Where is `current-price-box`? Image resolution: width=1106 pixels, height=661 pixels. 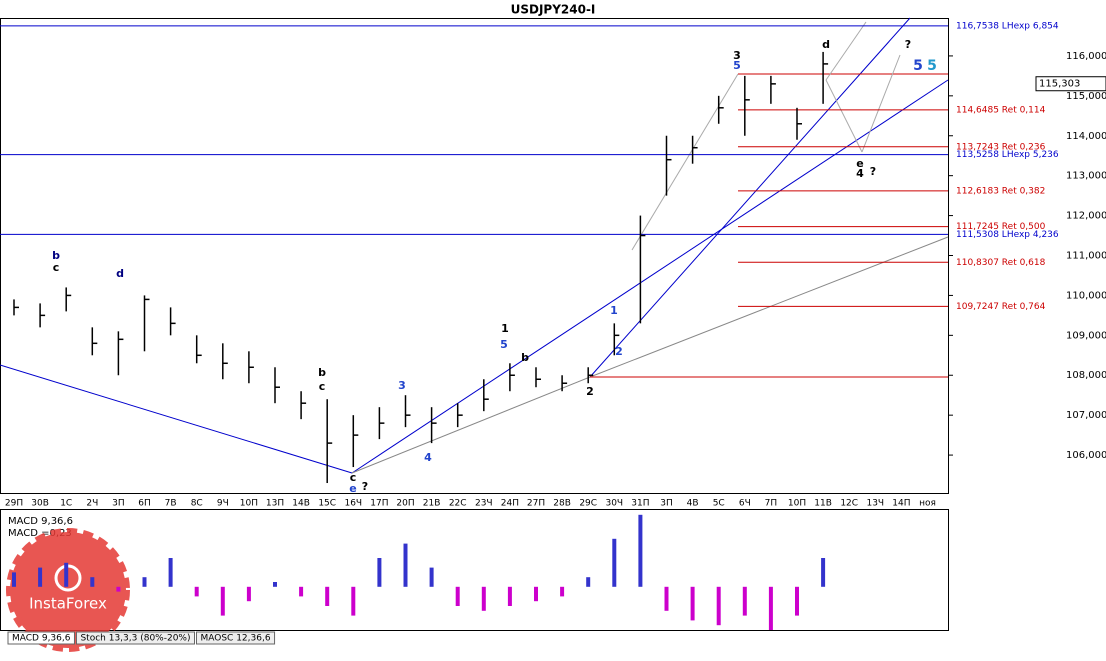
current-price-box is located at coordinates (1070, 84).